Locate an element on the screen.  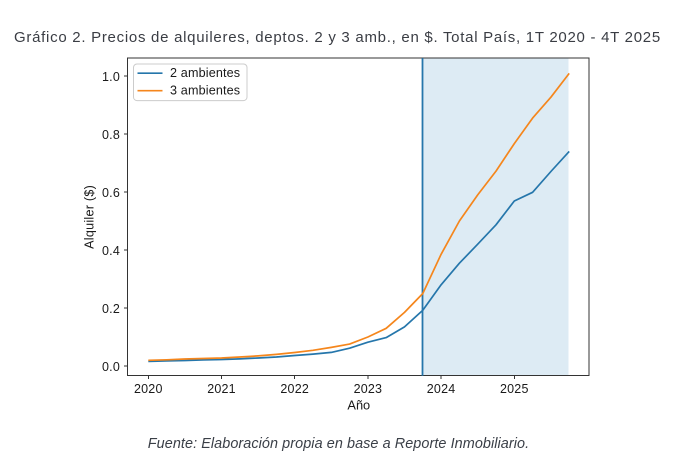
svg-text: 0.4 is located at coordinates (111, 251).